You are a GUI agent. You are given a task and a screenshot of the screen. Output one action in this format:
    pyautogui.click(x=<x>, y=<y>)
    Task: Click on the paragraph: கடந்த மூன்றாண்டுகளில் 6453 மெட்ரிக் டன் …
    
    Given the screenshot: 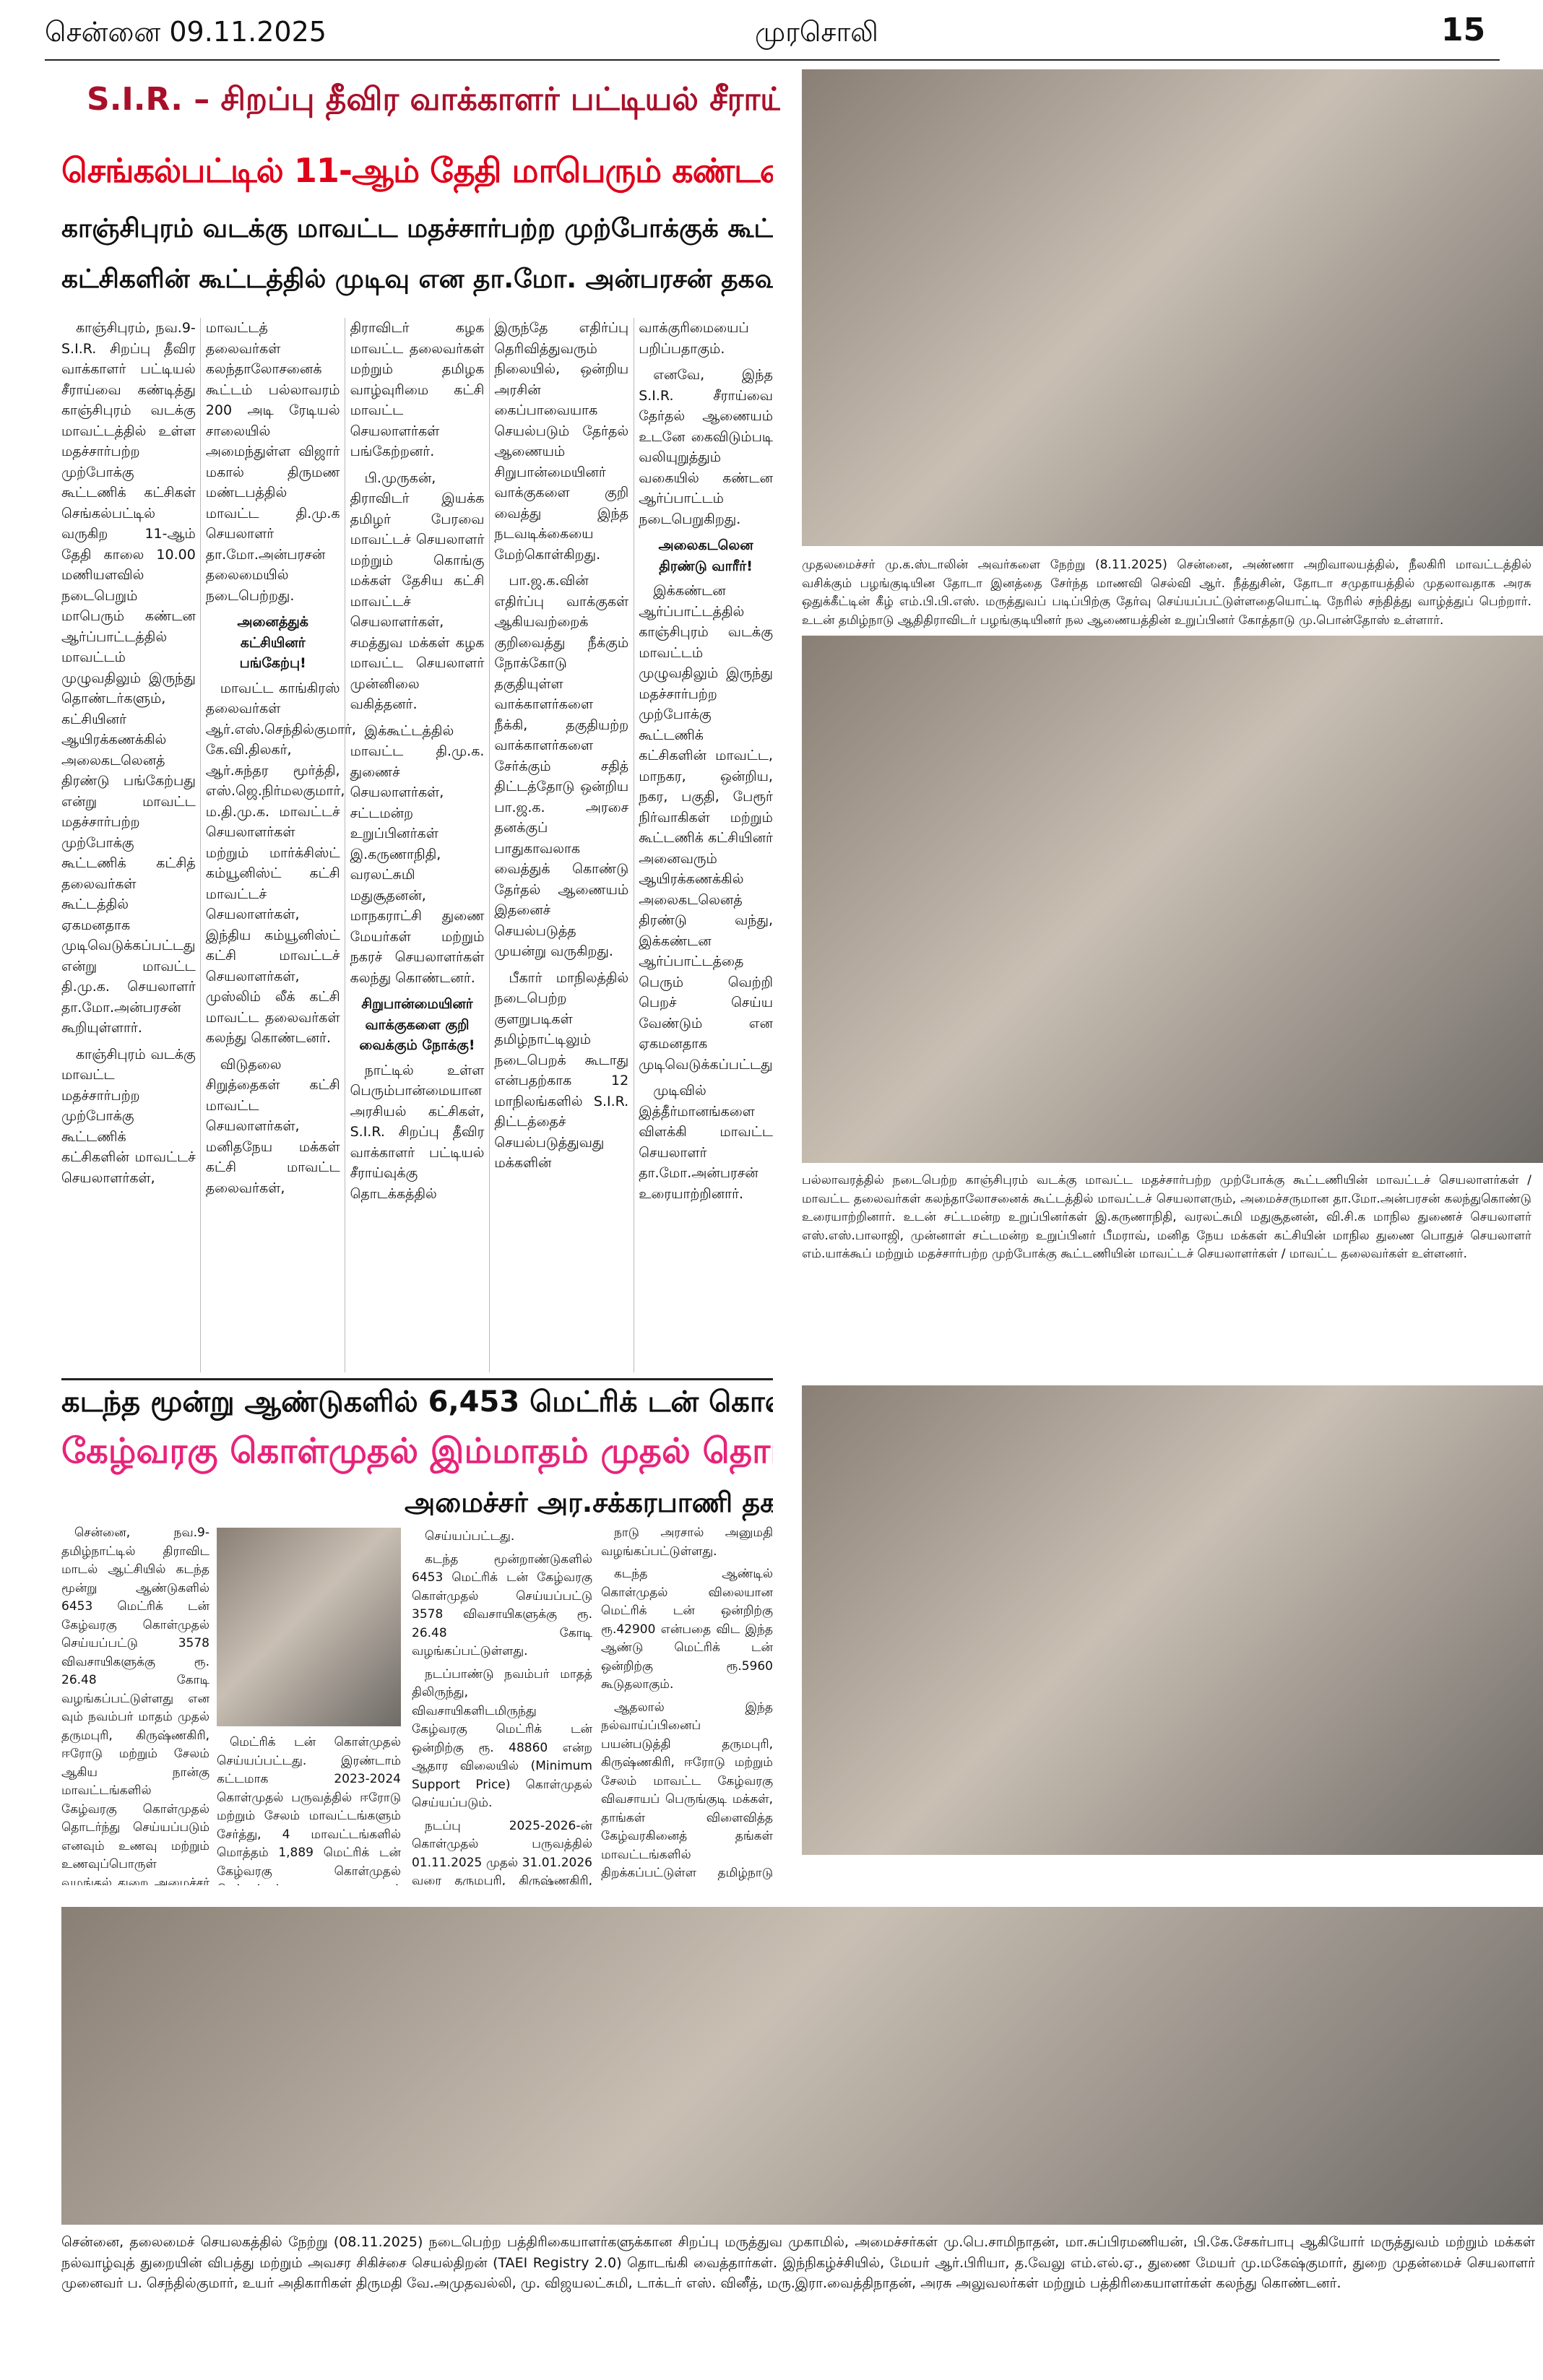 What is the action you would take?
    pyautogui.click(x=502, y=1605)
    